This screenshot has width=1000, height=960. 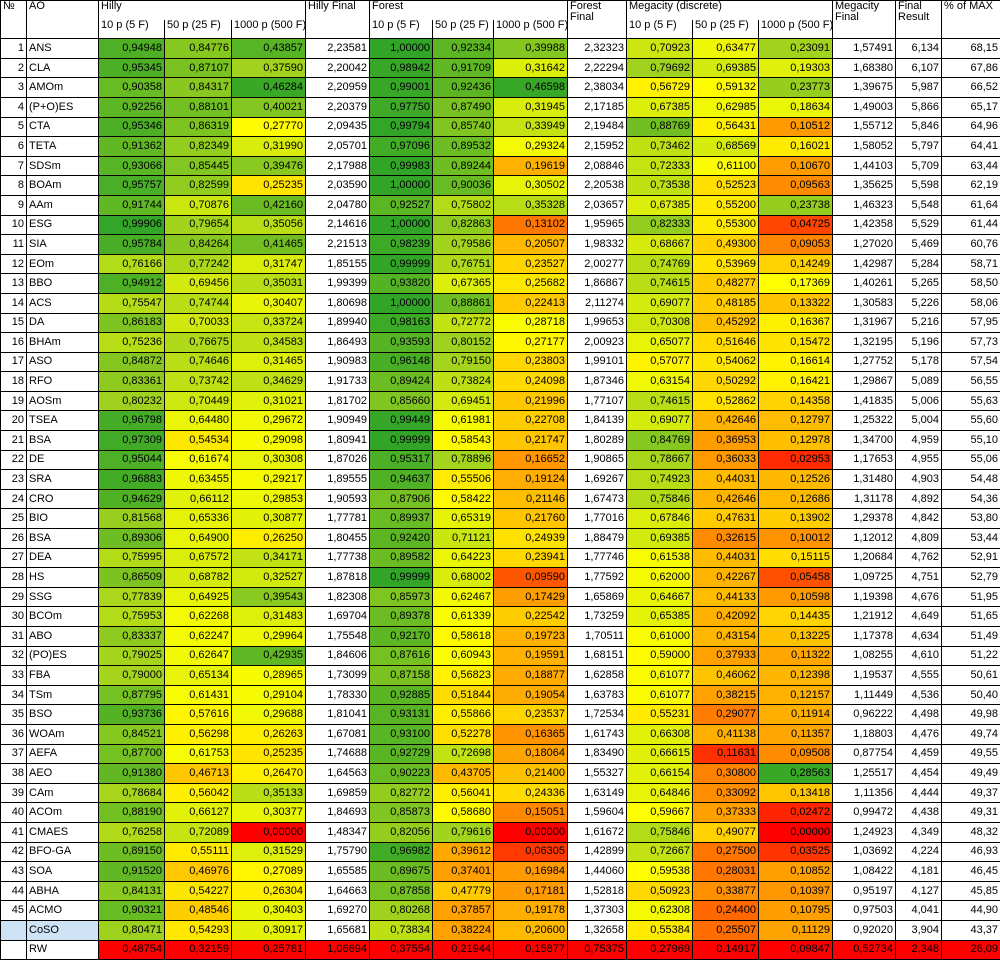 I want to click on cell-final-result: 4,498, so click(x=919, y=715).